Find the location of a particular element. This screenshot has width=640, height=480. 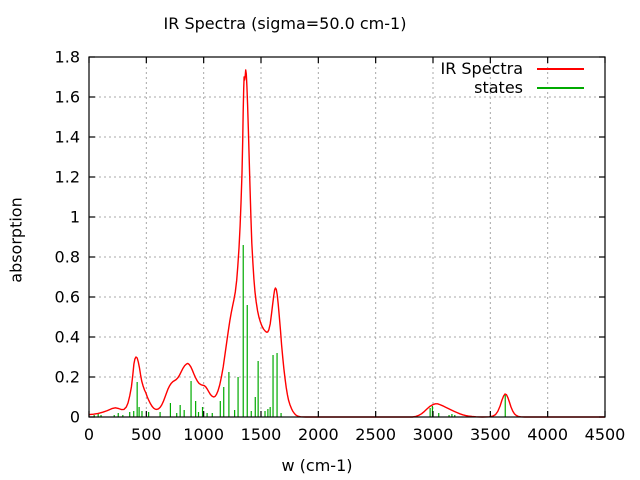

y-axis-label: absorption is located at coordinates (16, 240).